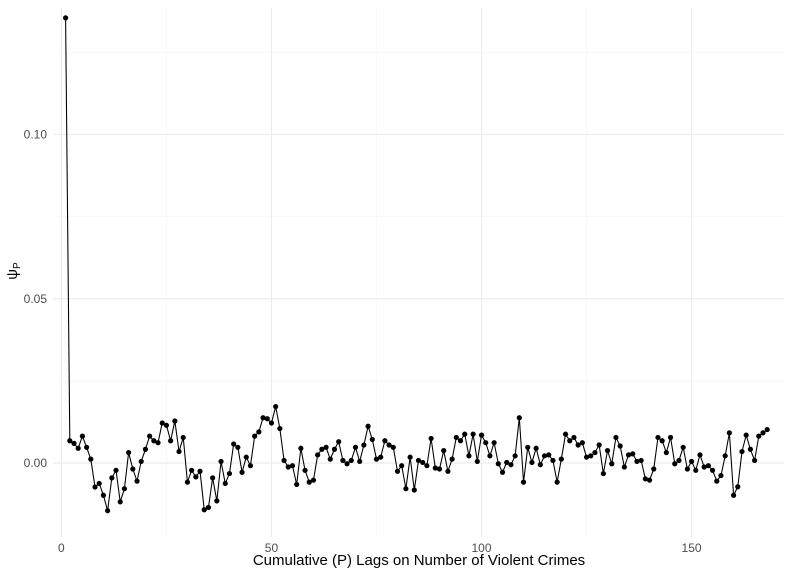  Describe the element at coordinates (36, 463) in the screenshot. I see `y-tick-label: 0.00` at that location.